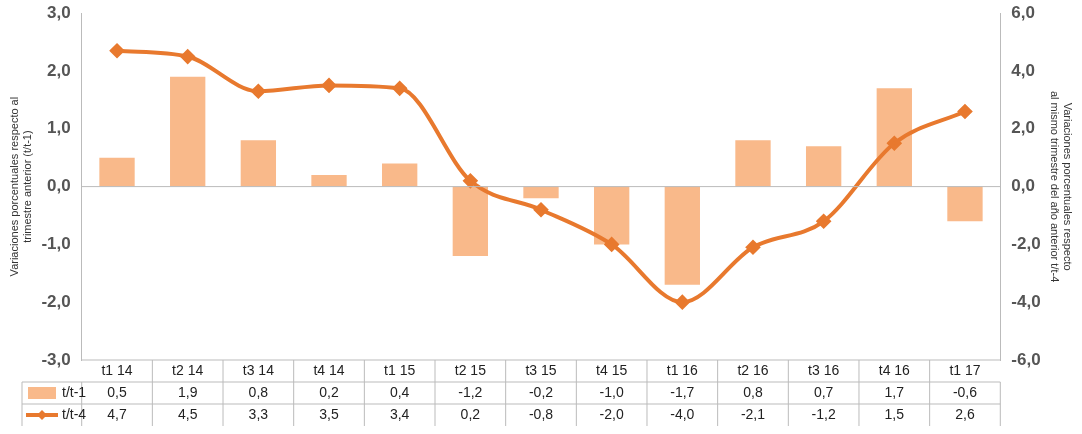 This screenshot has height=434, width=1082. Describe the element at coordinates (894, 413) in the screenshot. I see `data-label: 1,5` at that location.